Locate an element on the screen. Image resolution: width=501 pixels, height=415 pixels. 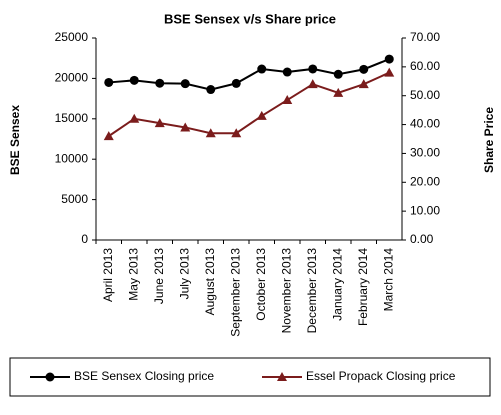
y2-tick-label: 20.00 is located at coordinates (425, 181).